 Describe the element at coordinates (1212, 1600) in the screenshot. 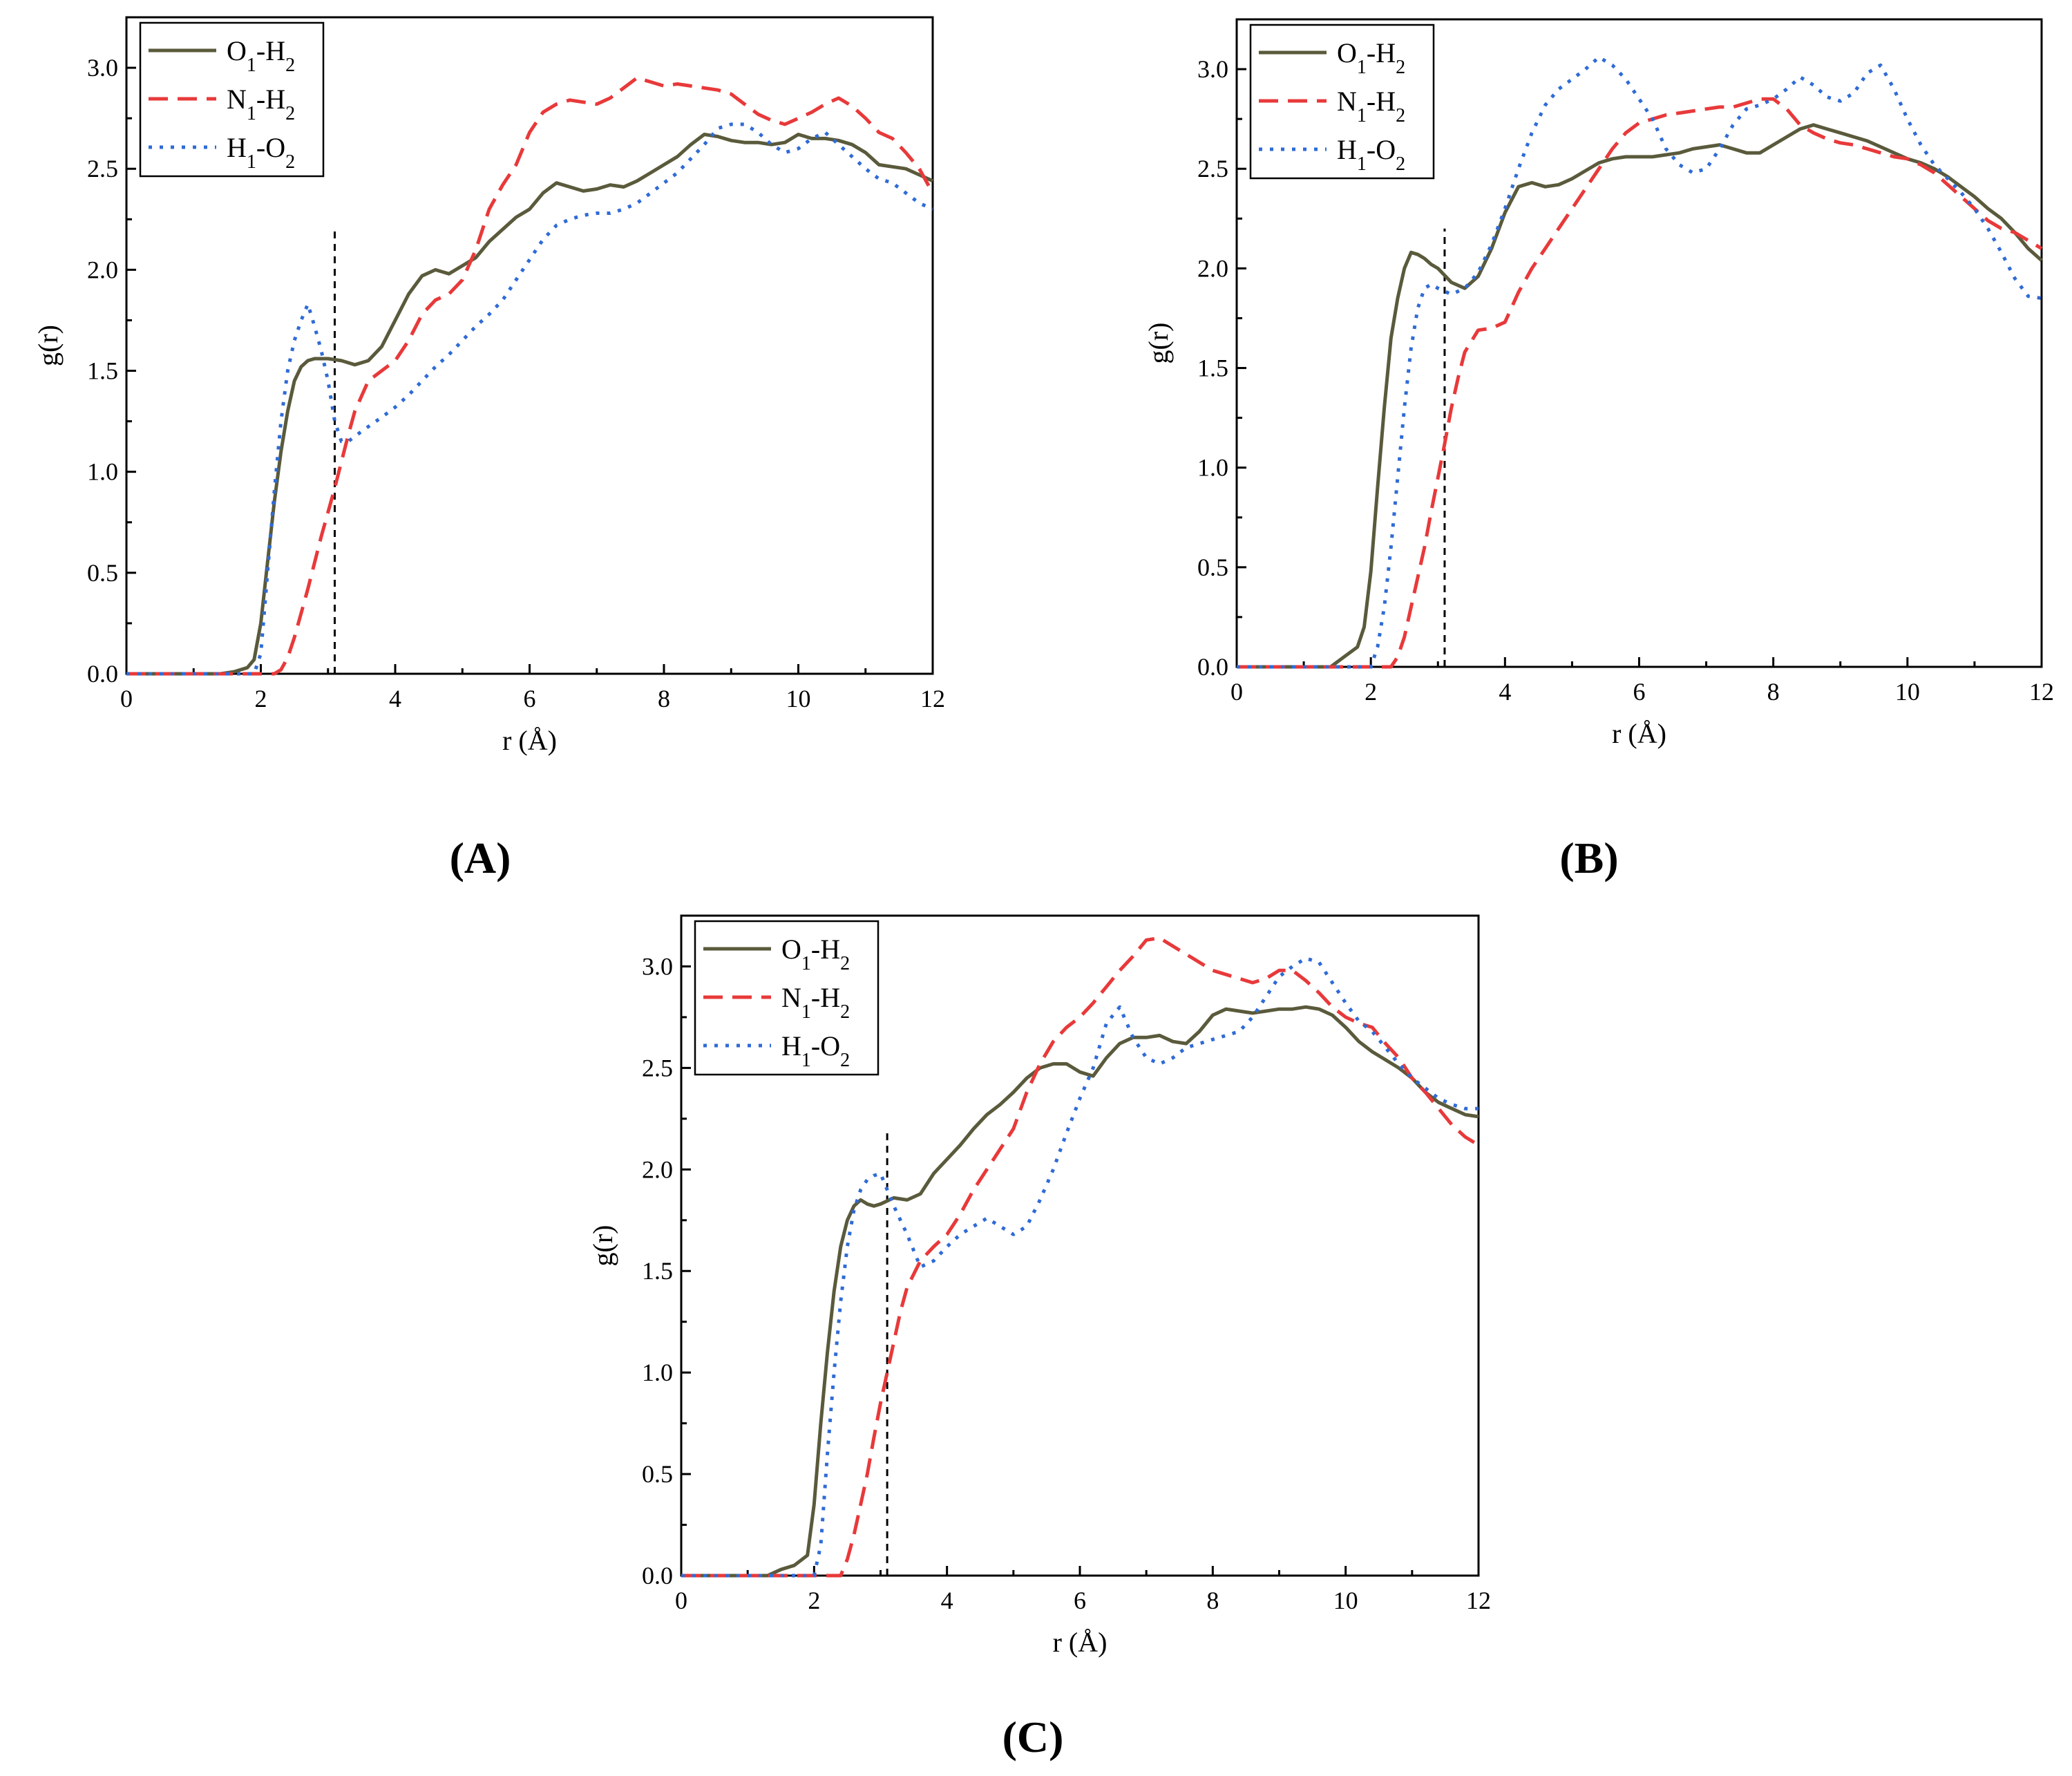

I see `panel-c-x-tick-label: 8` at that location.